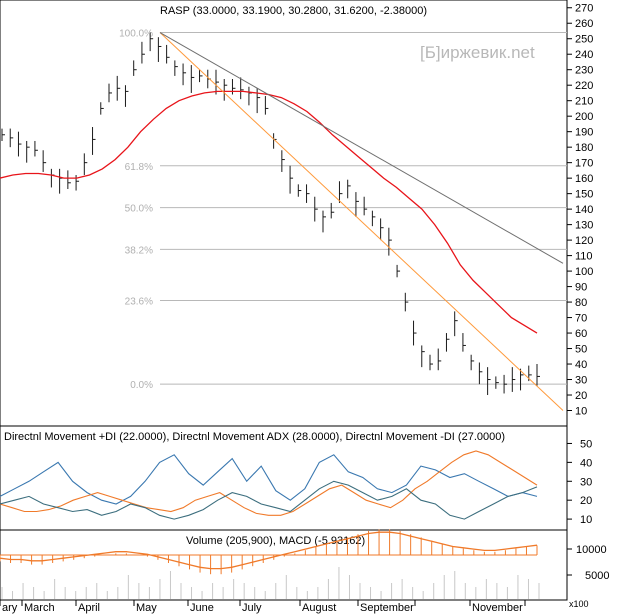 The height and width of the screenshot is (615, 617). Describe the element at coordinates (136, 34) in the screenshot. I see `fib-label: 100.0%` at that location.